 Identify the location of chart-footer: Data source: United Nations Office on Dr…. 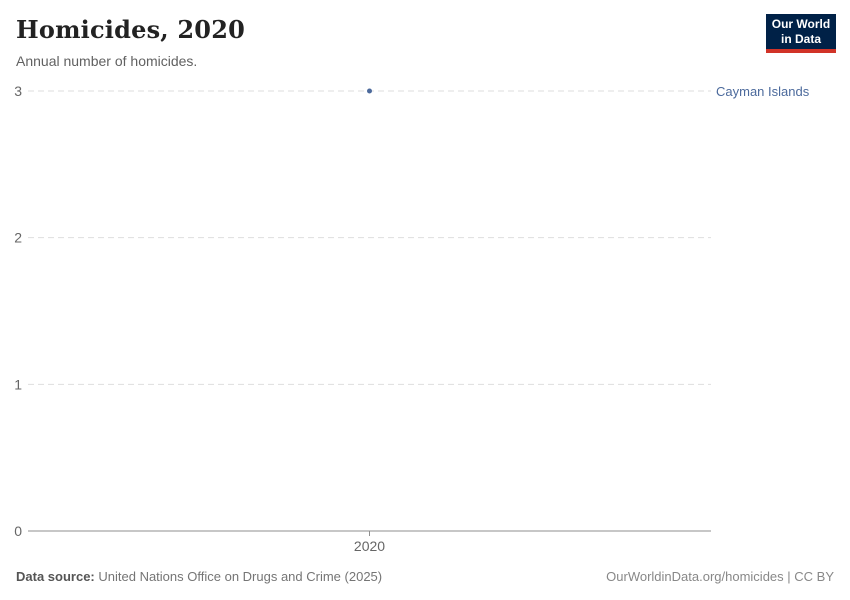
(425, 576).